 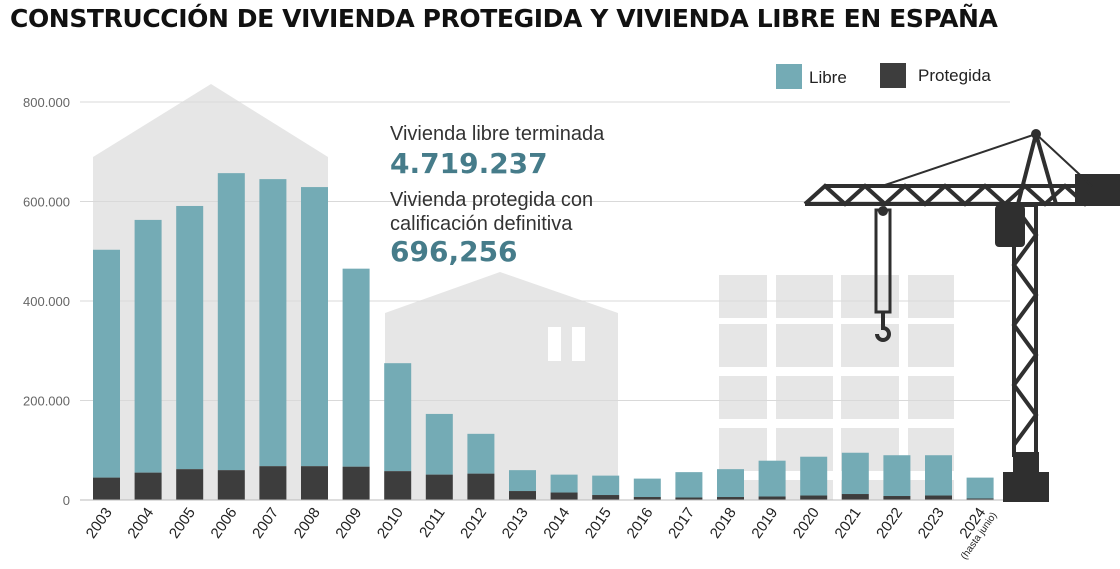 I want to click on bar-protegida-2021, so click(x=855, y=497).